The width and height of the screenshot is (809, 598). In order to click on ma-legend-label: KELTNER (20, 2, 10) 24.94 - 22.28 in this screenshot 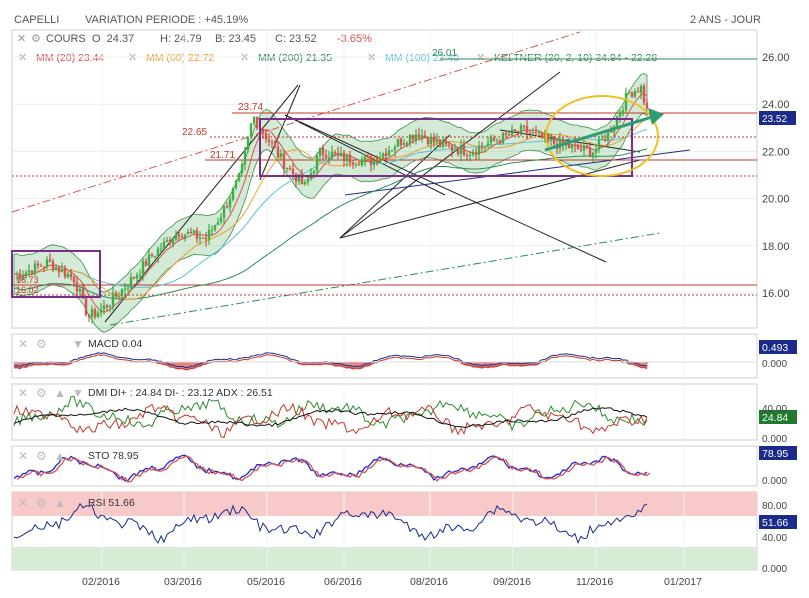, I will do `click(575, 58)`.